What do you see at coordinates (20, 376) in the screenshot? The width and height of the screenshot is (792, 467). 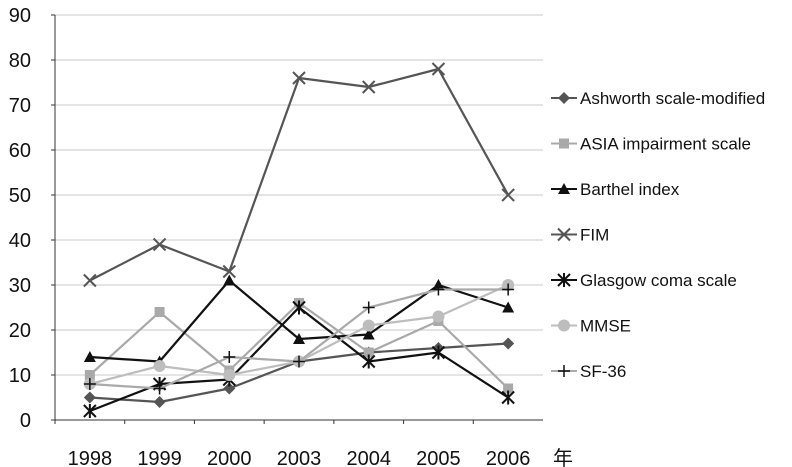 I see `y-tick-label: 10` at bounding box center [20, 376].